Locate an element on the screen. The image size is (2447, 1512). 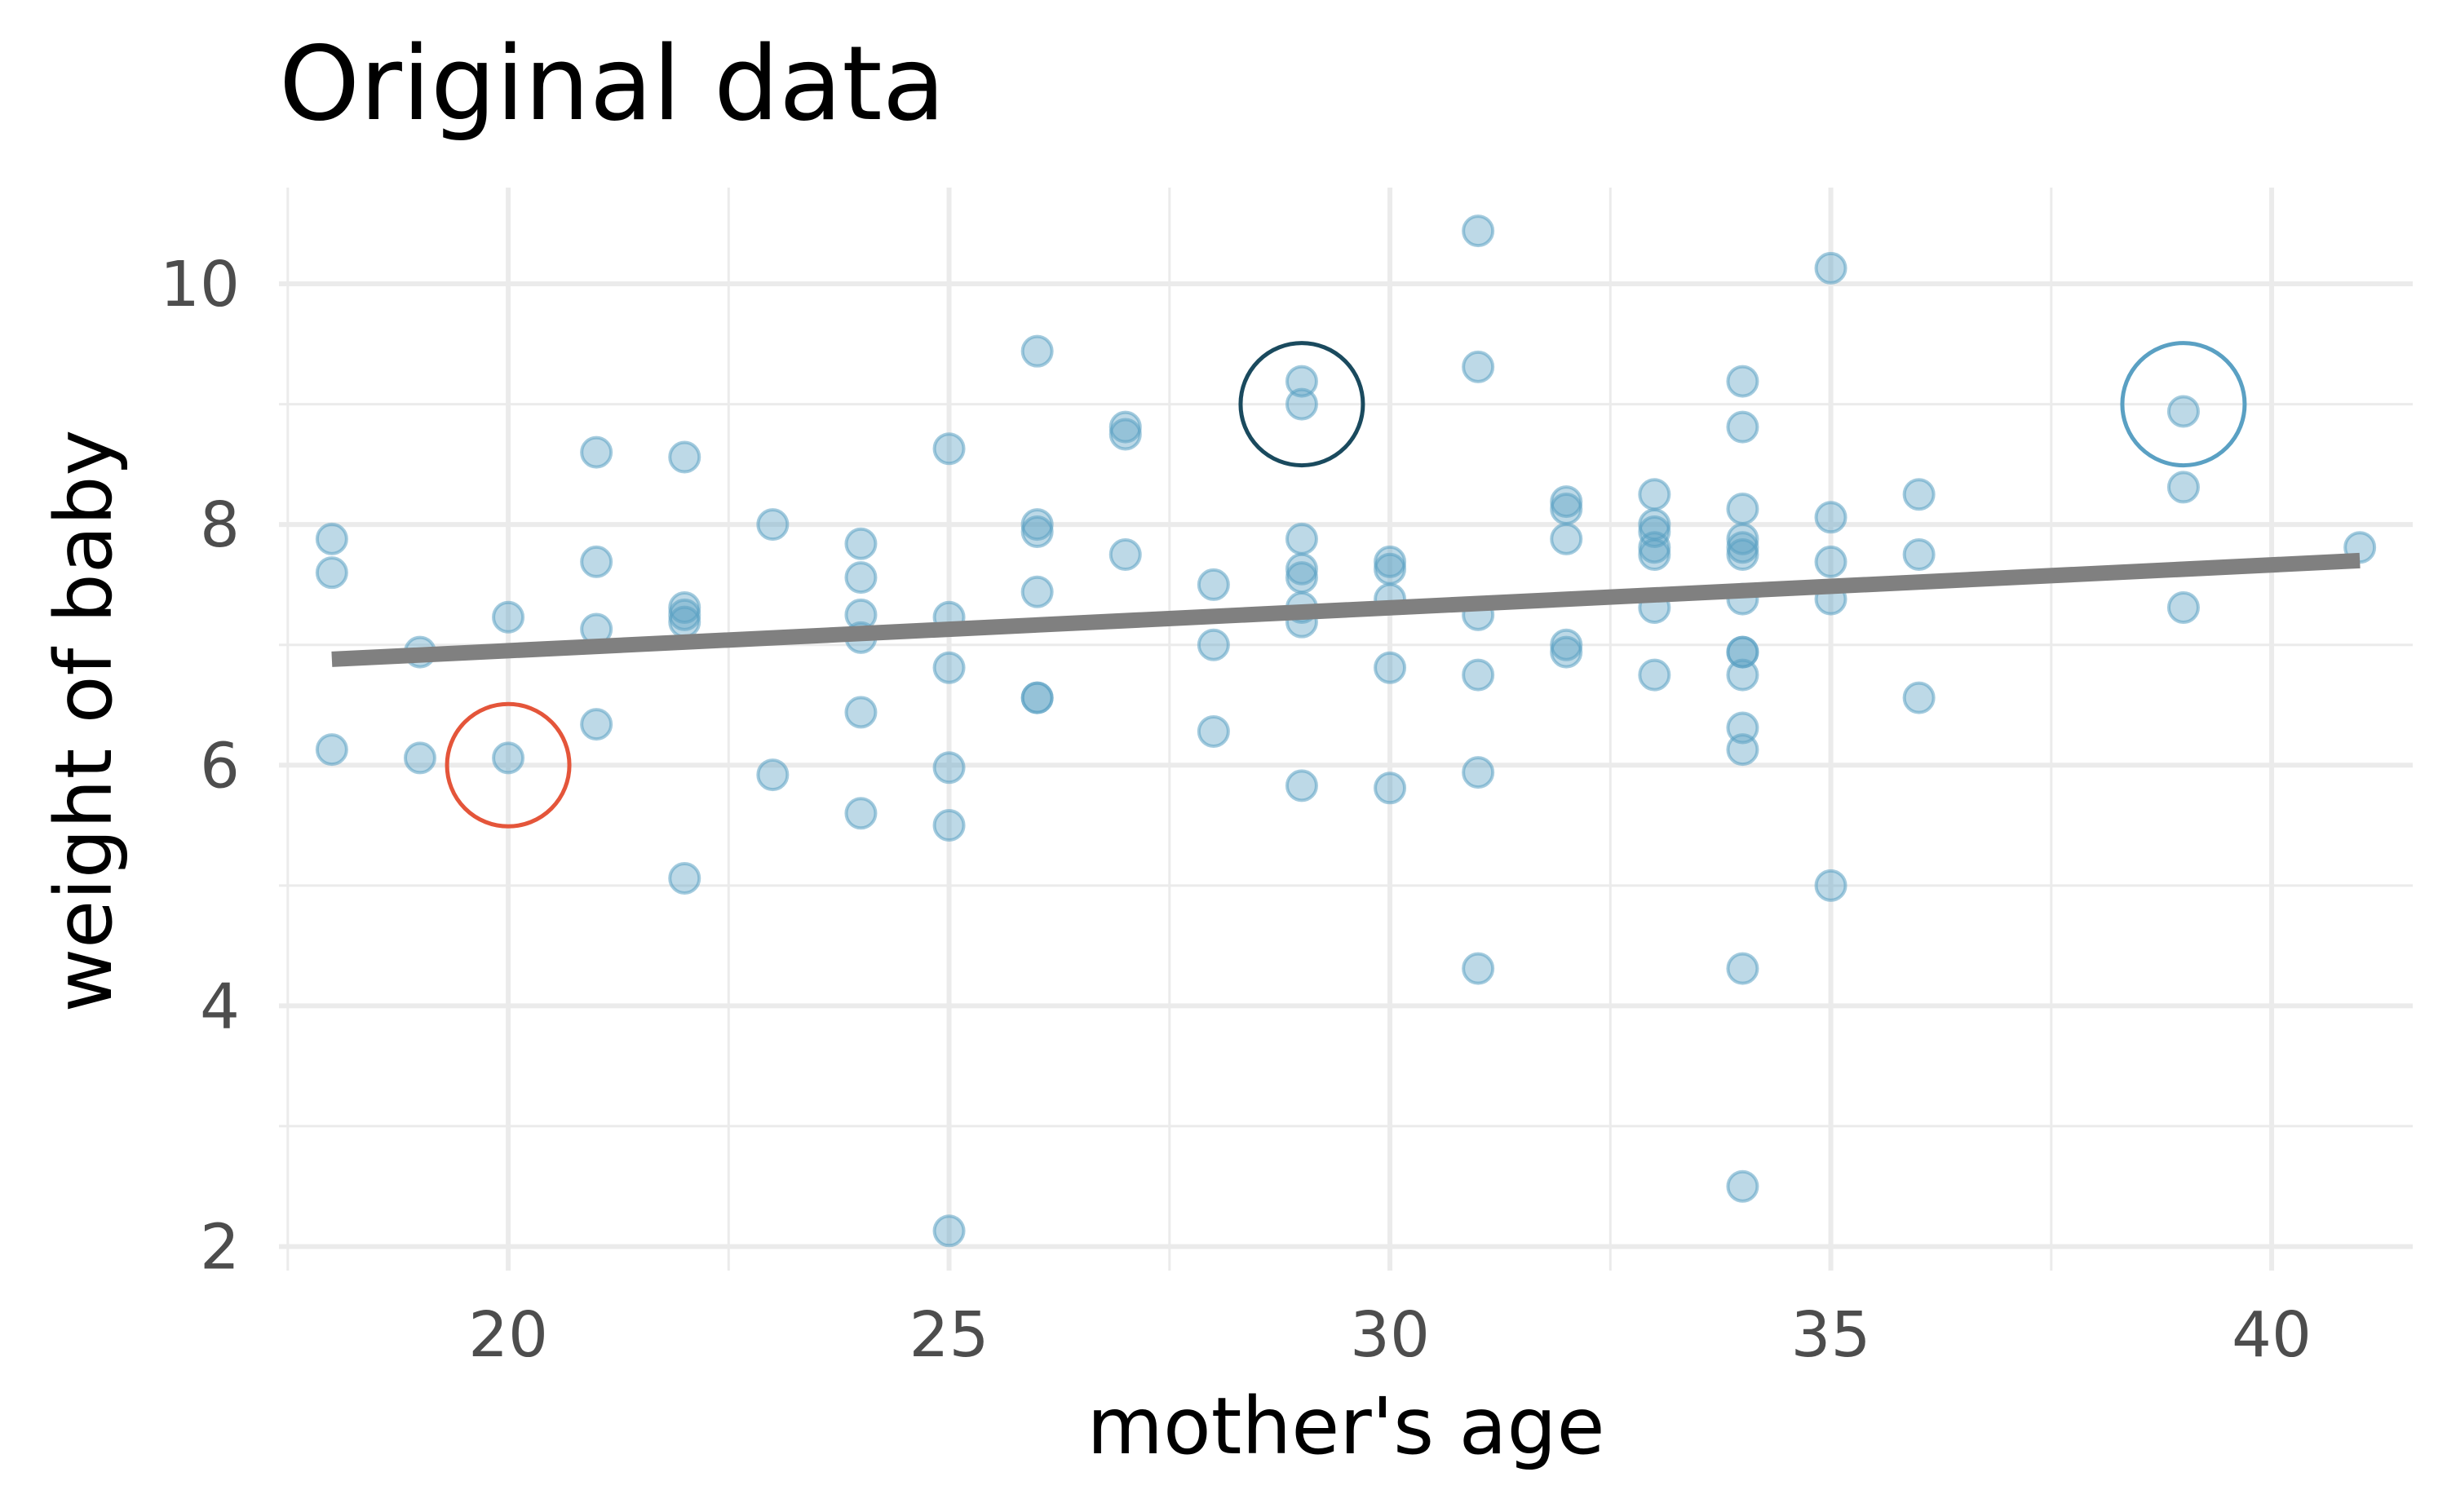
x-tick-label: 25 is located at coordinates (949, 1335).